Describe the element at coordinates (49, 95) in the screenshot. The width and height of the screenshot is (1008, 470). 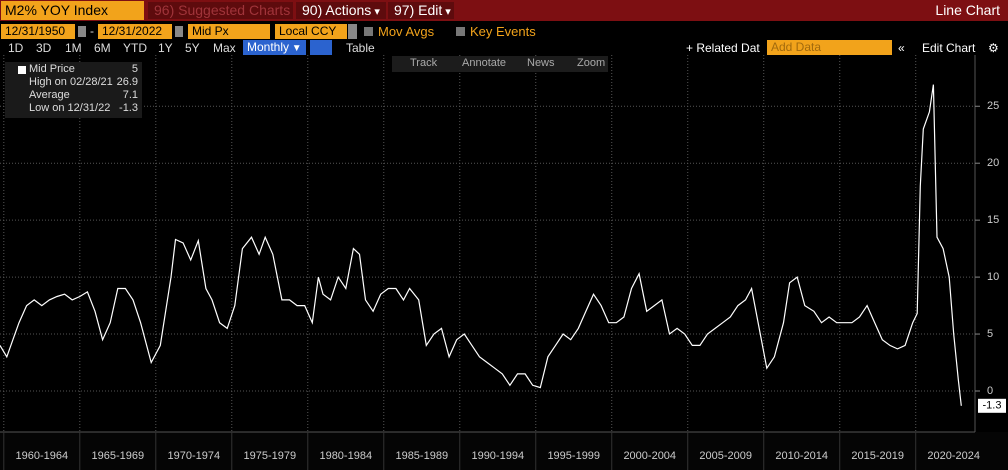
I see `legend-label: Average` at that location.